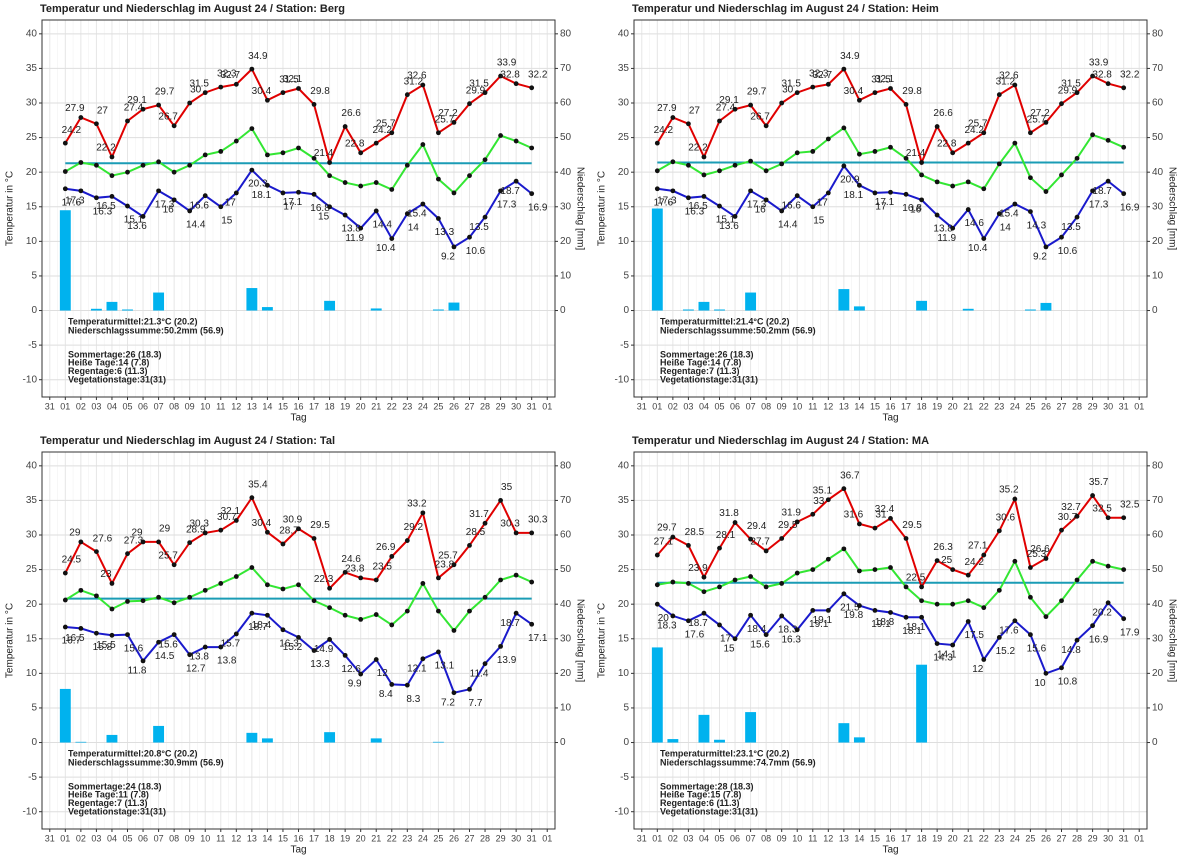  Describe the element at coordinates (267, 838) in the screenshot. I see `x-tick-label: 14` at that location.